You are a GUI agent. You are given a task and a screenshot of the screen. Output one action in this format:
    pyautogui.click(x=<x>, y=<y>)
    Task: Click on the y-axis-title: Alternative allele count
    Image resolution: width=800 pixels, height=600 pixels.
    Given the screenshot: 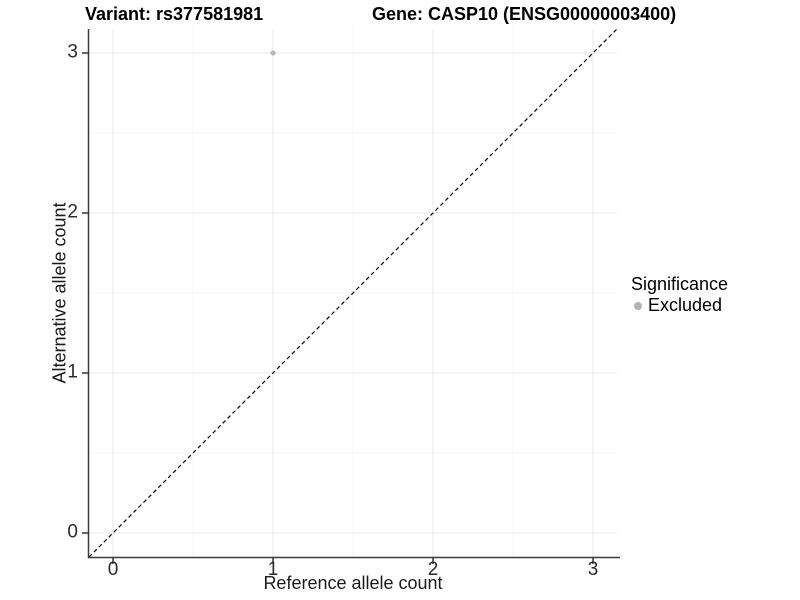 What is the action you would take?
    pyautogui.click(x=59, y=293)
    